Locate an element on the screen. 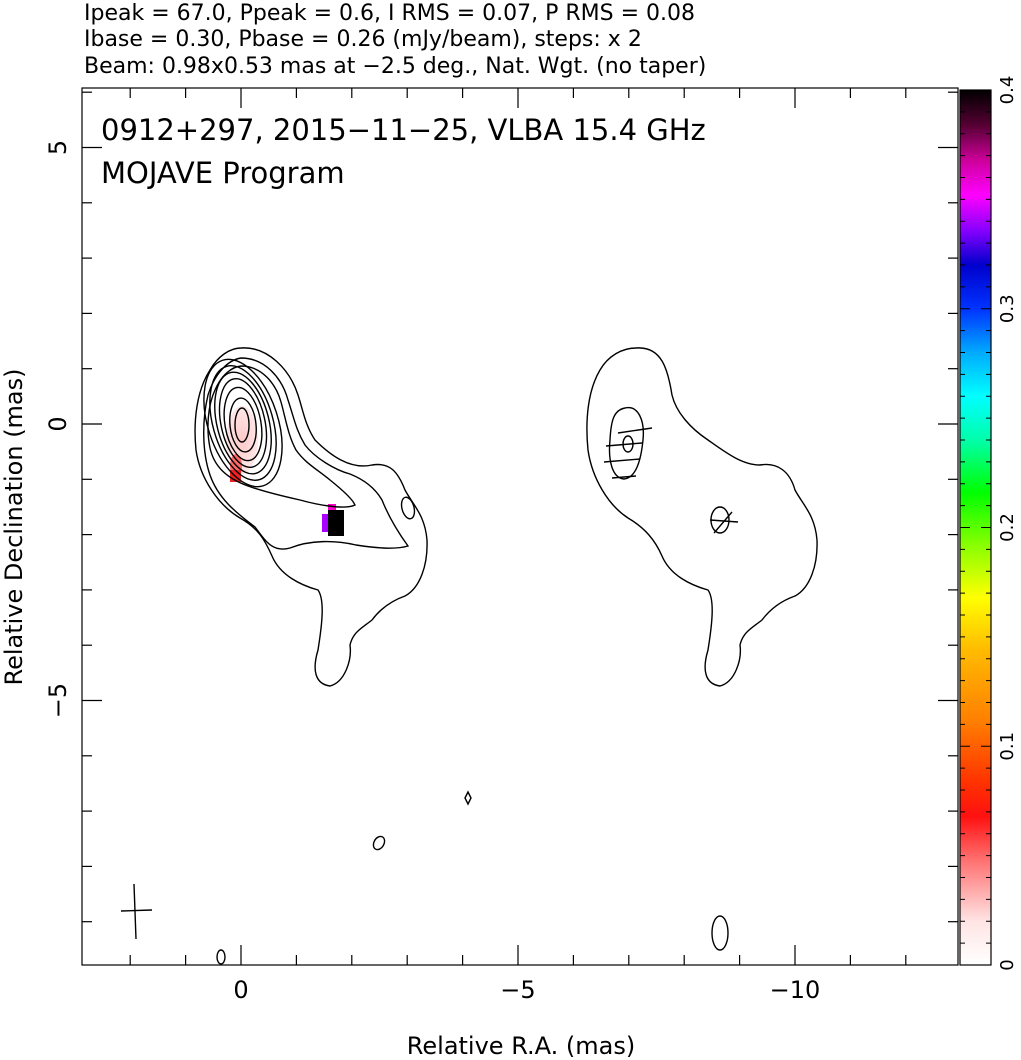  evpa-outer-contour is located at coordinates (702, 517).